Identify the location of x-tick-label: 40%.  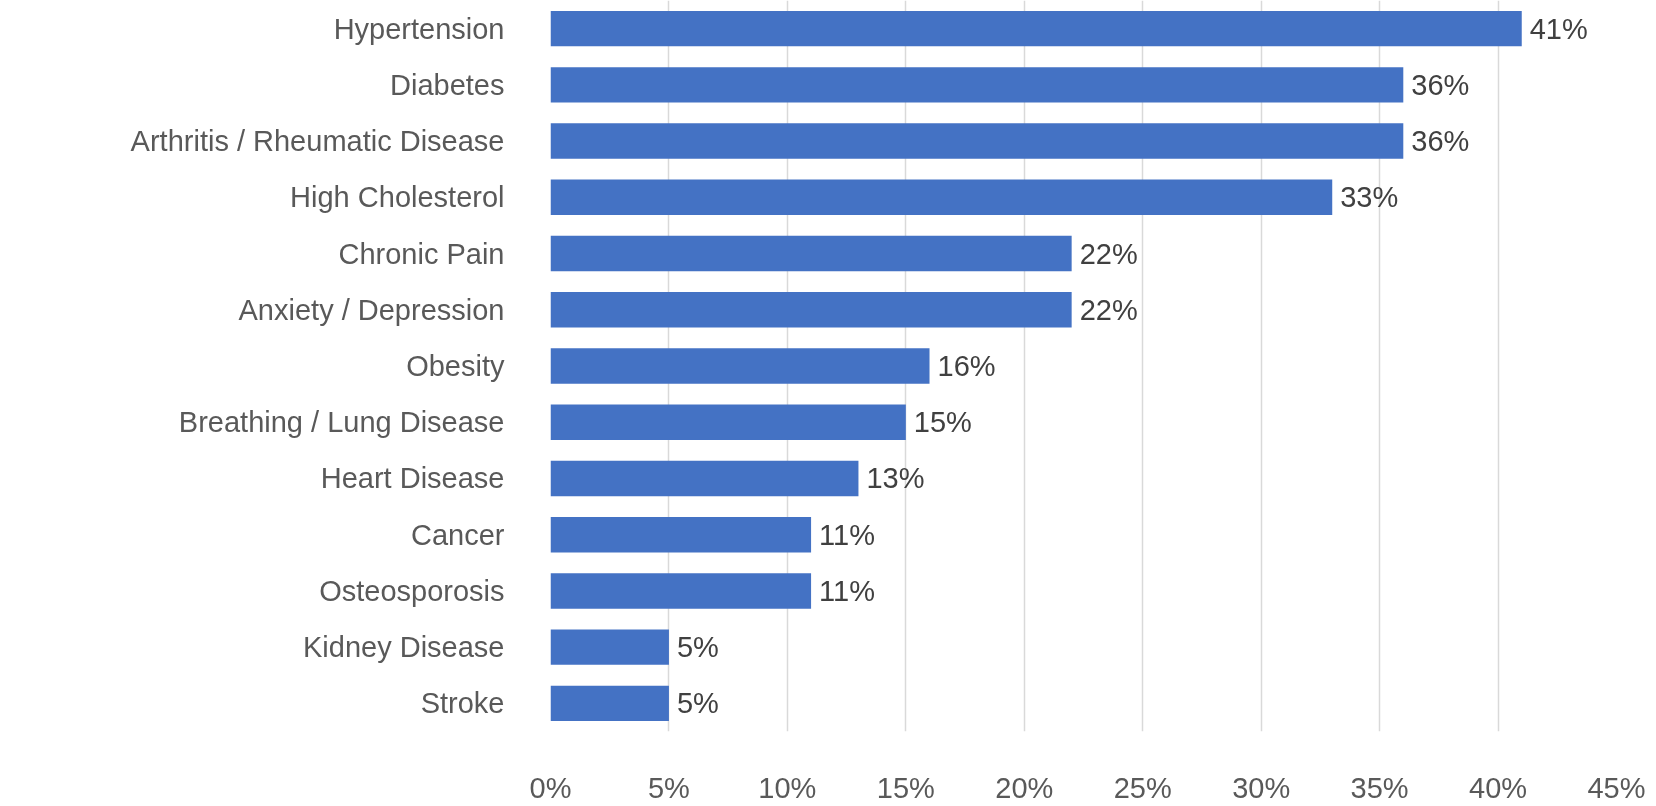
(1498, 787).